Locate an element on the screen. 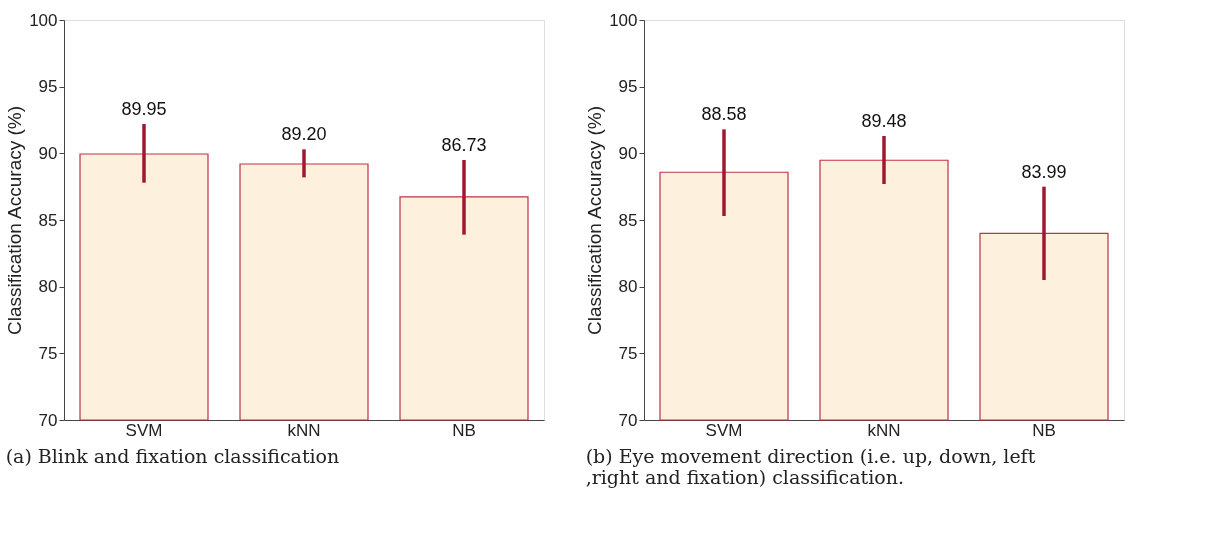 This screenshot has height=550, width=1224. data-label: 89.20 is located at coordinates (304, 134).